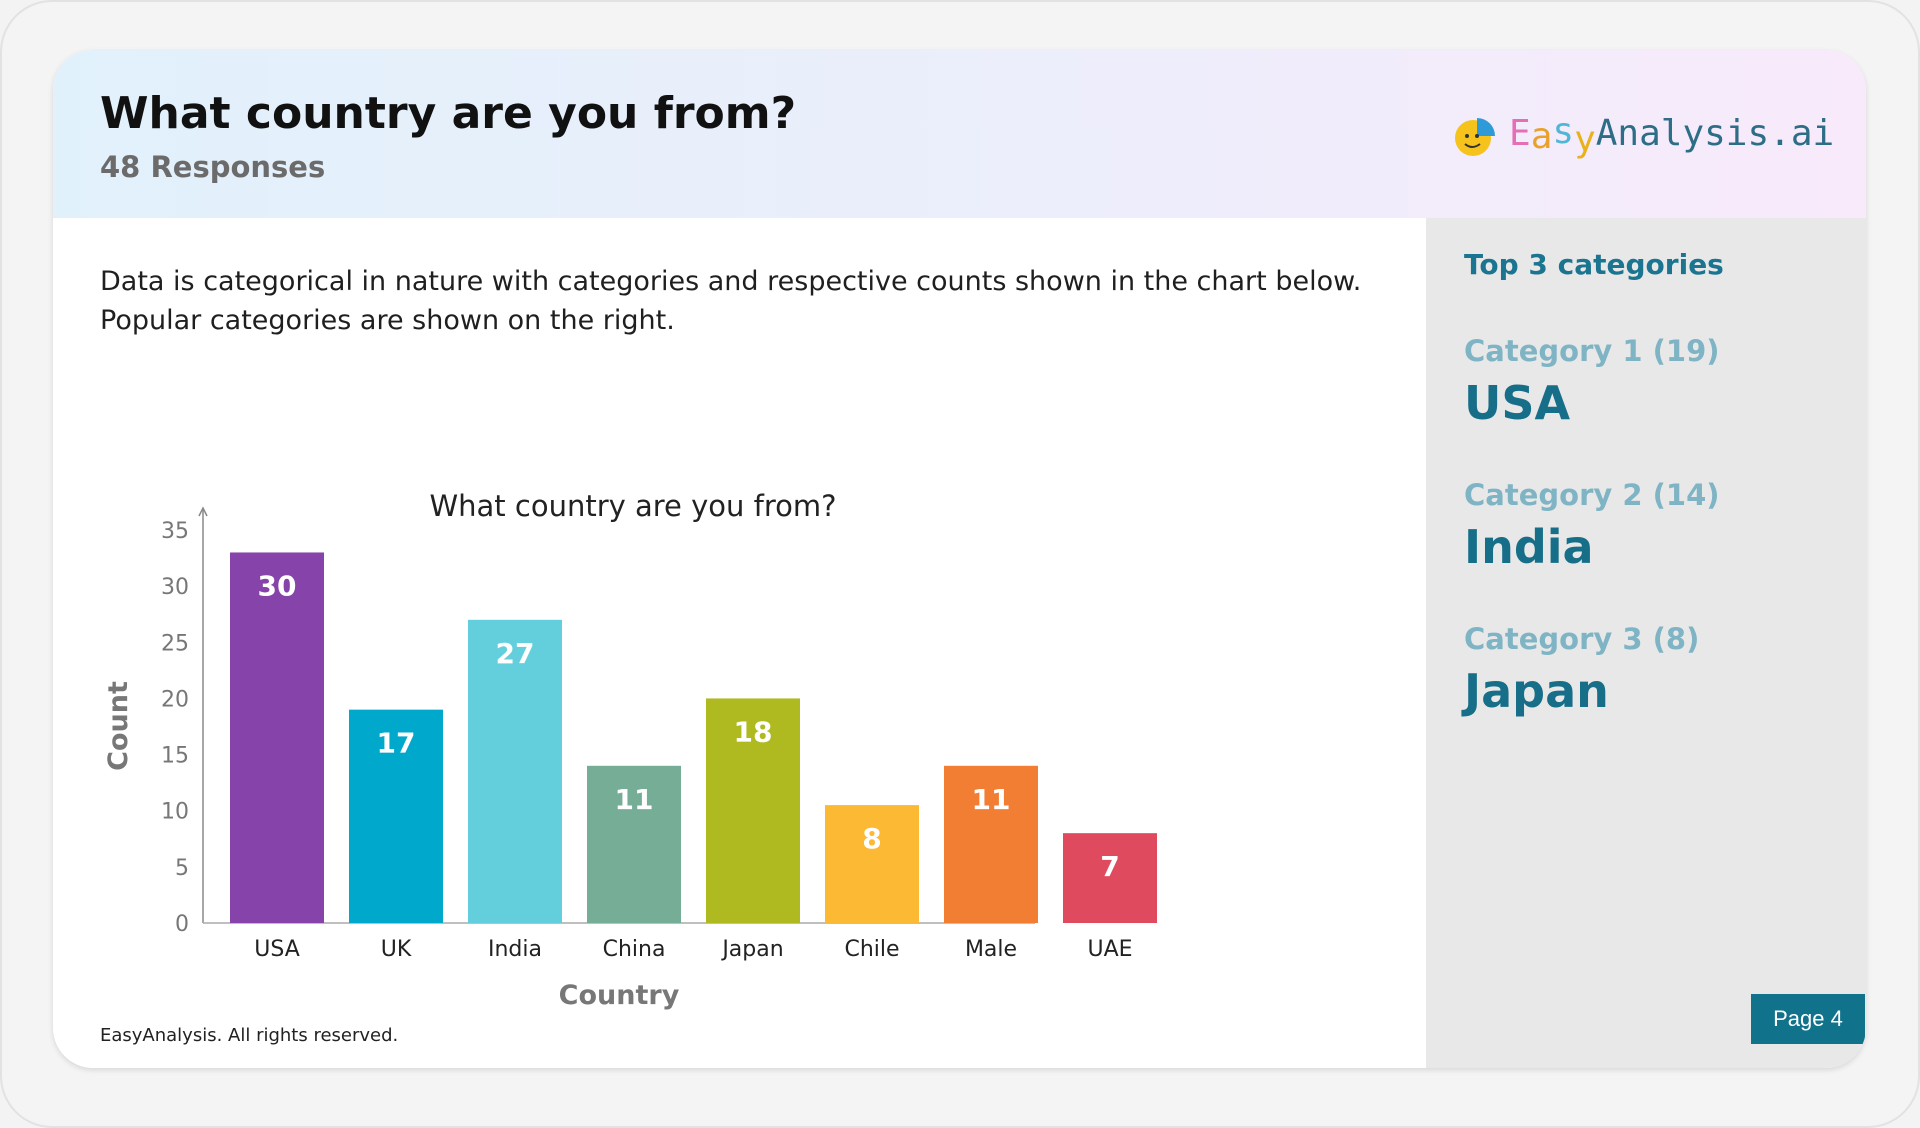  What do you see at coordinates (634, 949) in the screenshot?
I see `x-tick-label: China` at bounding box center [634, 949].